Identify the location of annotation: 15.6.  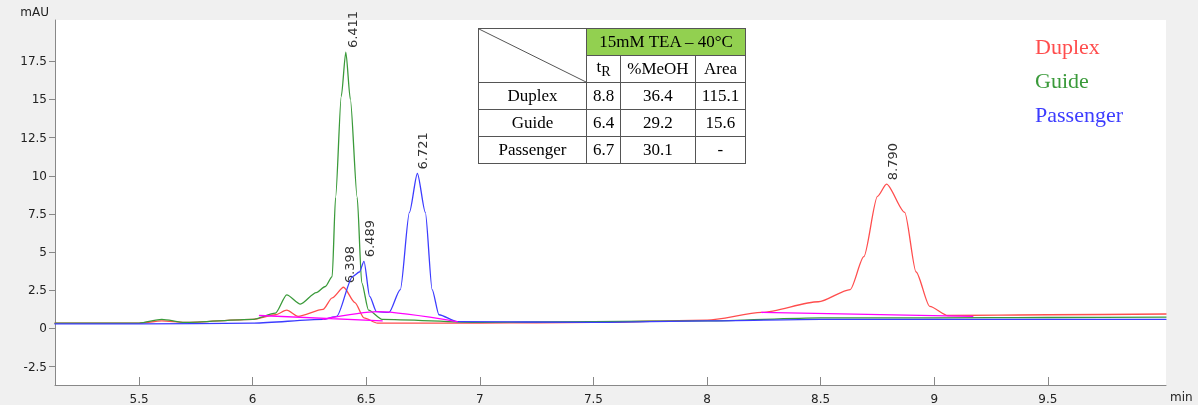
(720, 123).